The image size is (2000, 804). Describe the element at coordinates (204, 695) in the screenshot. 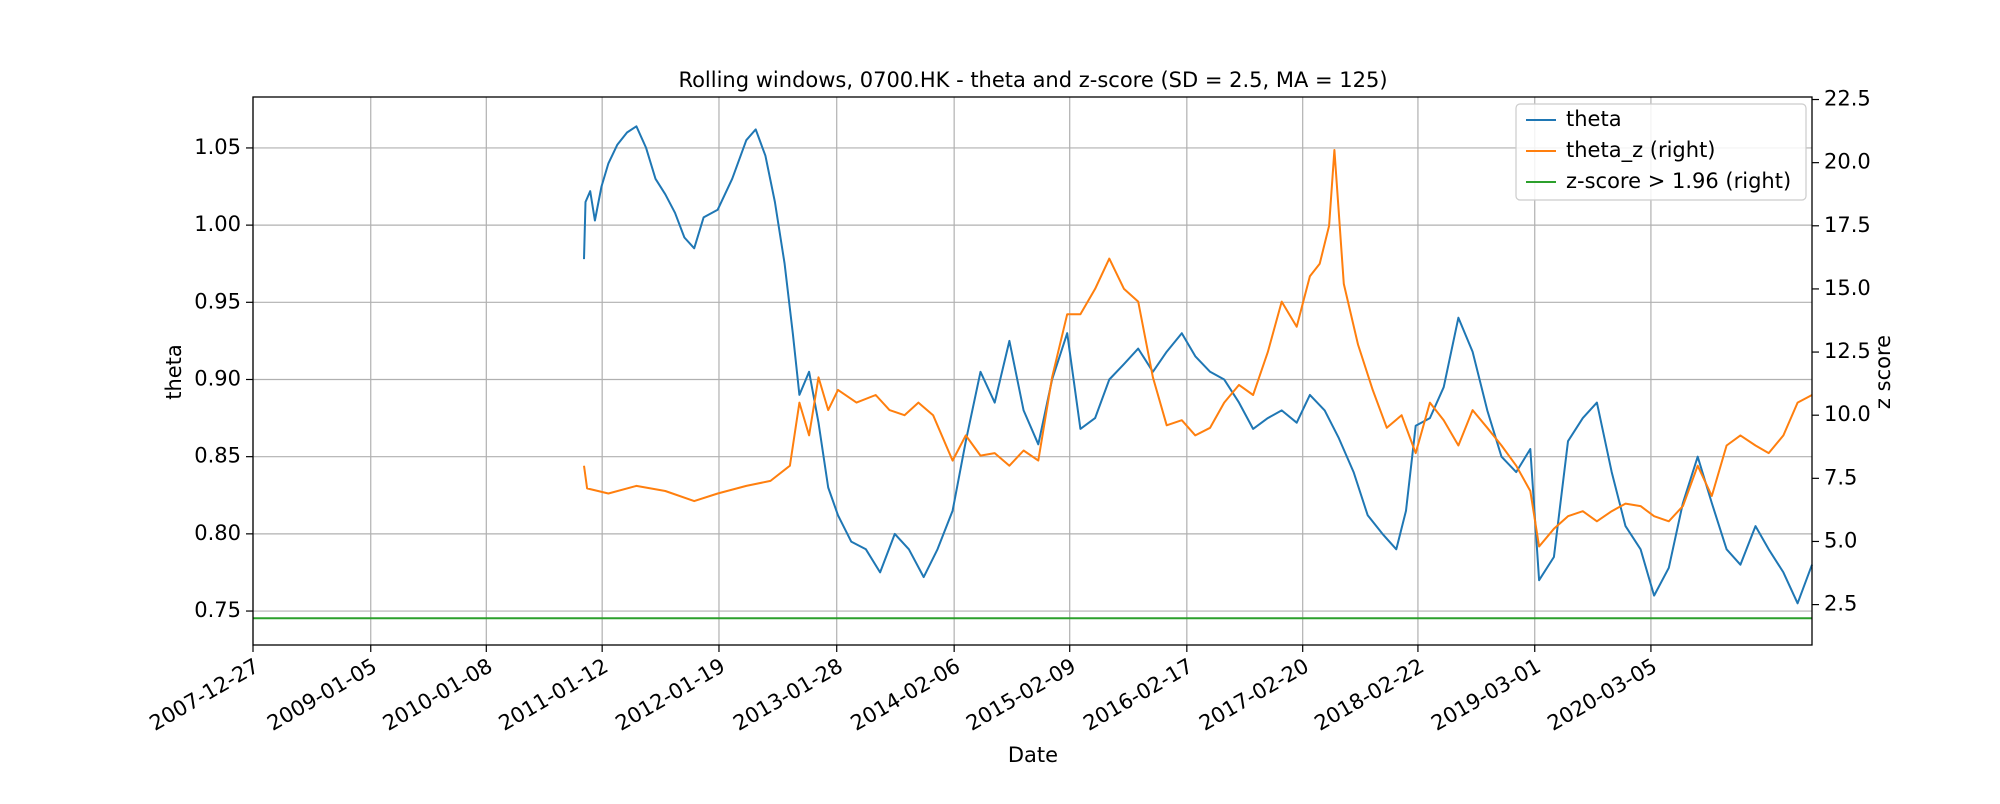

I see `x-tick-label: 2007-12-27` at that location.